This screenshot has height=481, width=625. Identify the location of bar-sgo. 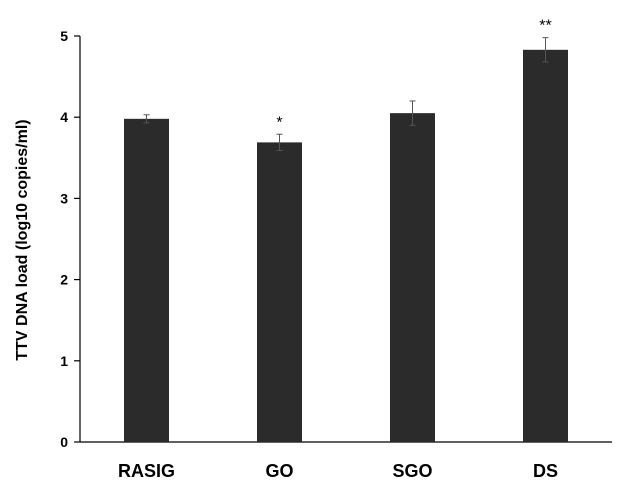
(412, 277).